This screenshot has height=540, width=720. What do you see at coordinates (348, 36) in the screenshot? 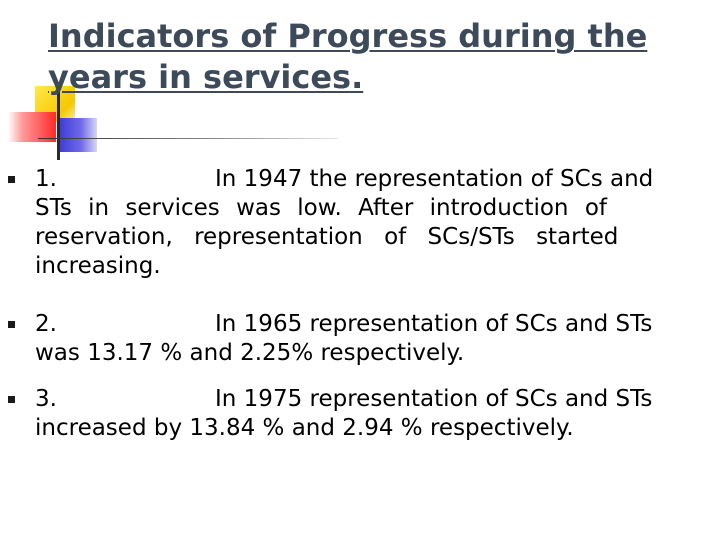
I see `title-line-1: Indicators of Progress during the` at bounding box center [348, 36].